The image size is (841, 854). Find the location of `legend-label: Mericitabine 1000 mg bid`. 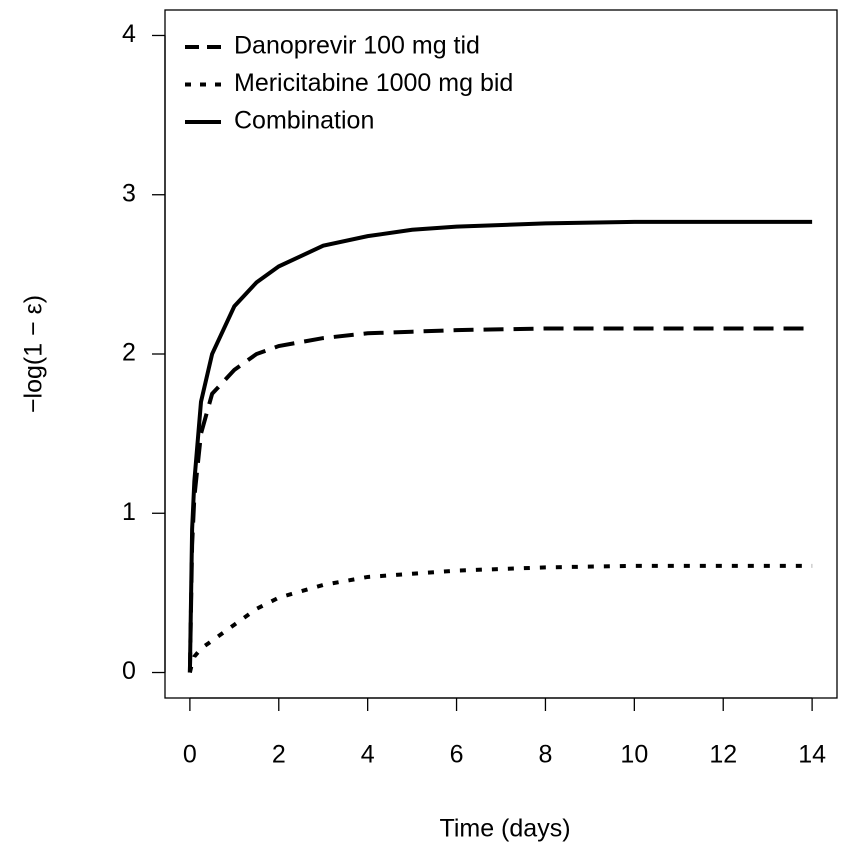

legend-label: Mericitabine 1000 mg bid is located at coordinates (373, 83).